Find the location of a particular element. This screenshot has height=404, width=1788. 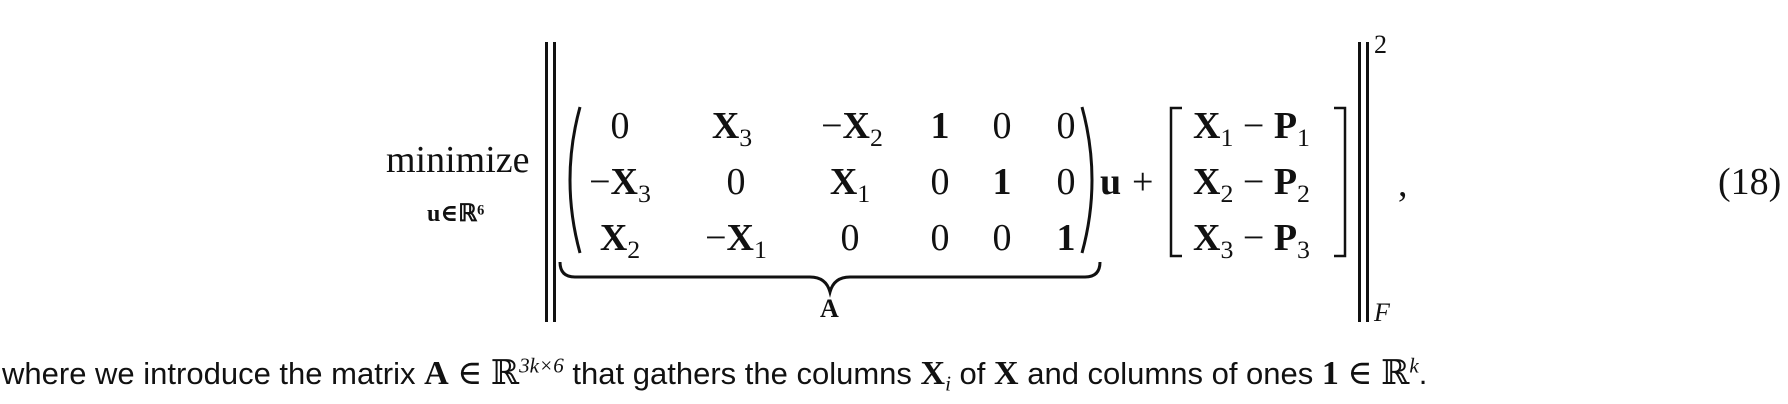

minimize-operator: minimize is located at coordinates (458, 160).